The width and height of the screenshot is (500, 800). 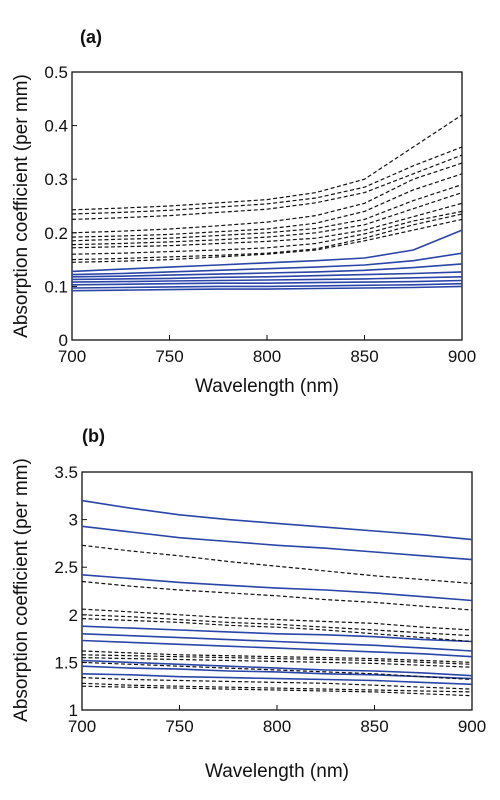 I want to click on panel-a-series-18-dashed, so click(x=267, y=237).